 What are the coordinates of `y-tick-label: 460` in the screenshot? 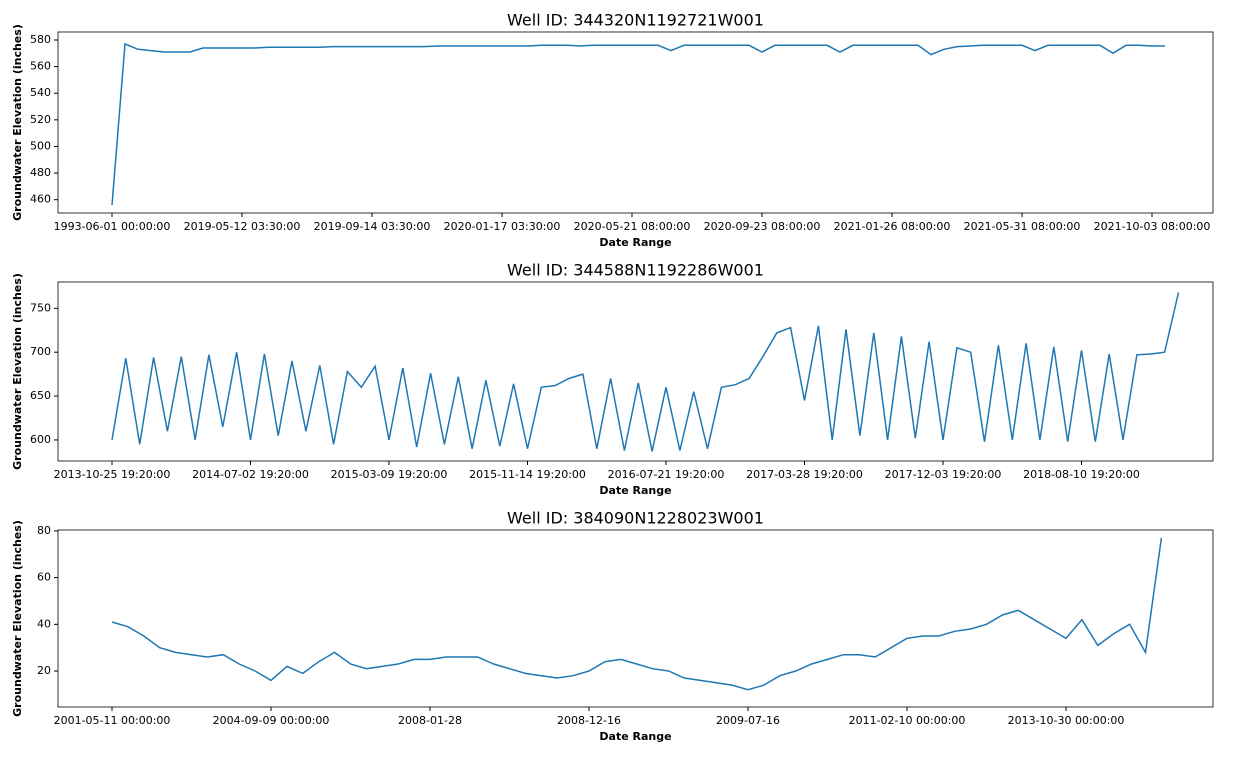 It's located at (40, 199).